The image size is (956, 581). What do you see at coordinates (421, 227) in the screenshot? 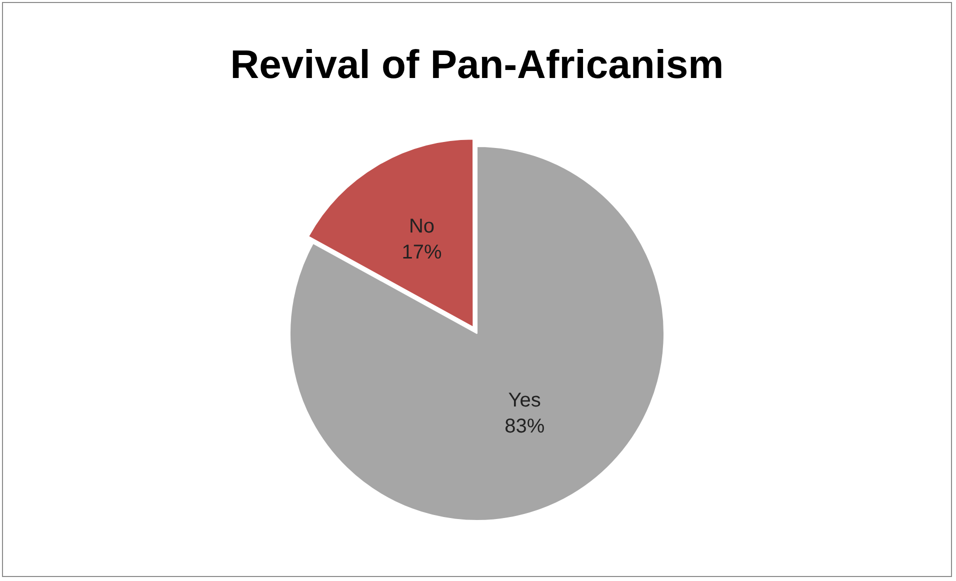
I see `slice-label: No` at bounding box center [421, 227].